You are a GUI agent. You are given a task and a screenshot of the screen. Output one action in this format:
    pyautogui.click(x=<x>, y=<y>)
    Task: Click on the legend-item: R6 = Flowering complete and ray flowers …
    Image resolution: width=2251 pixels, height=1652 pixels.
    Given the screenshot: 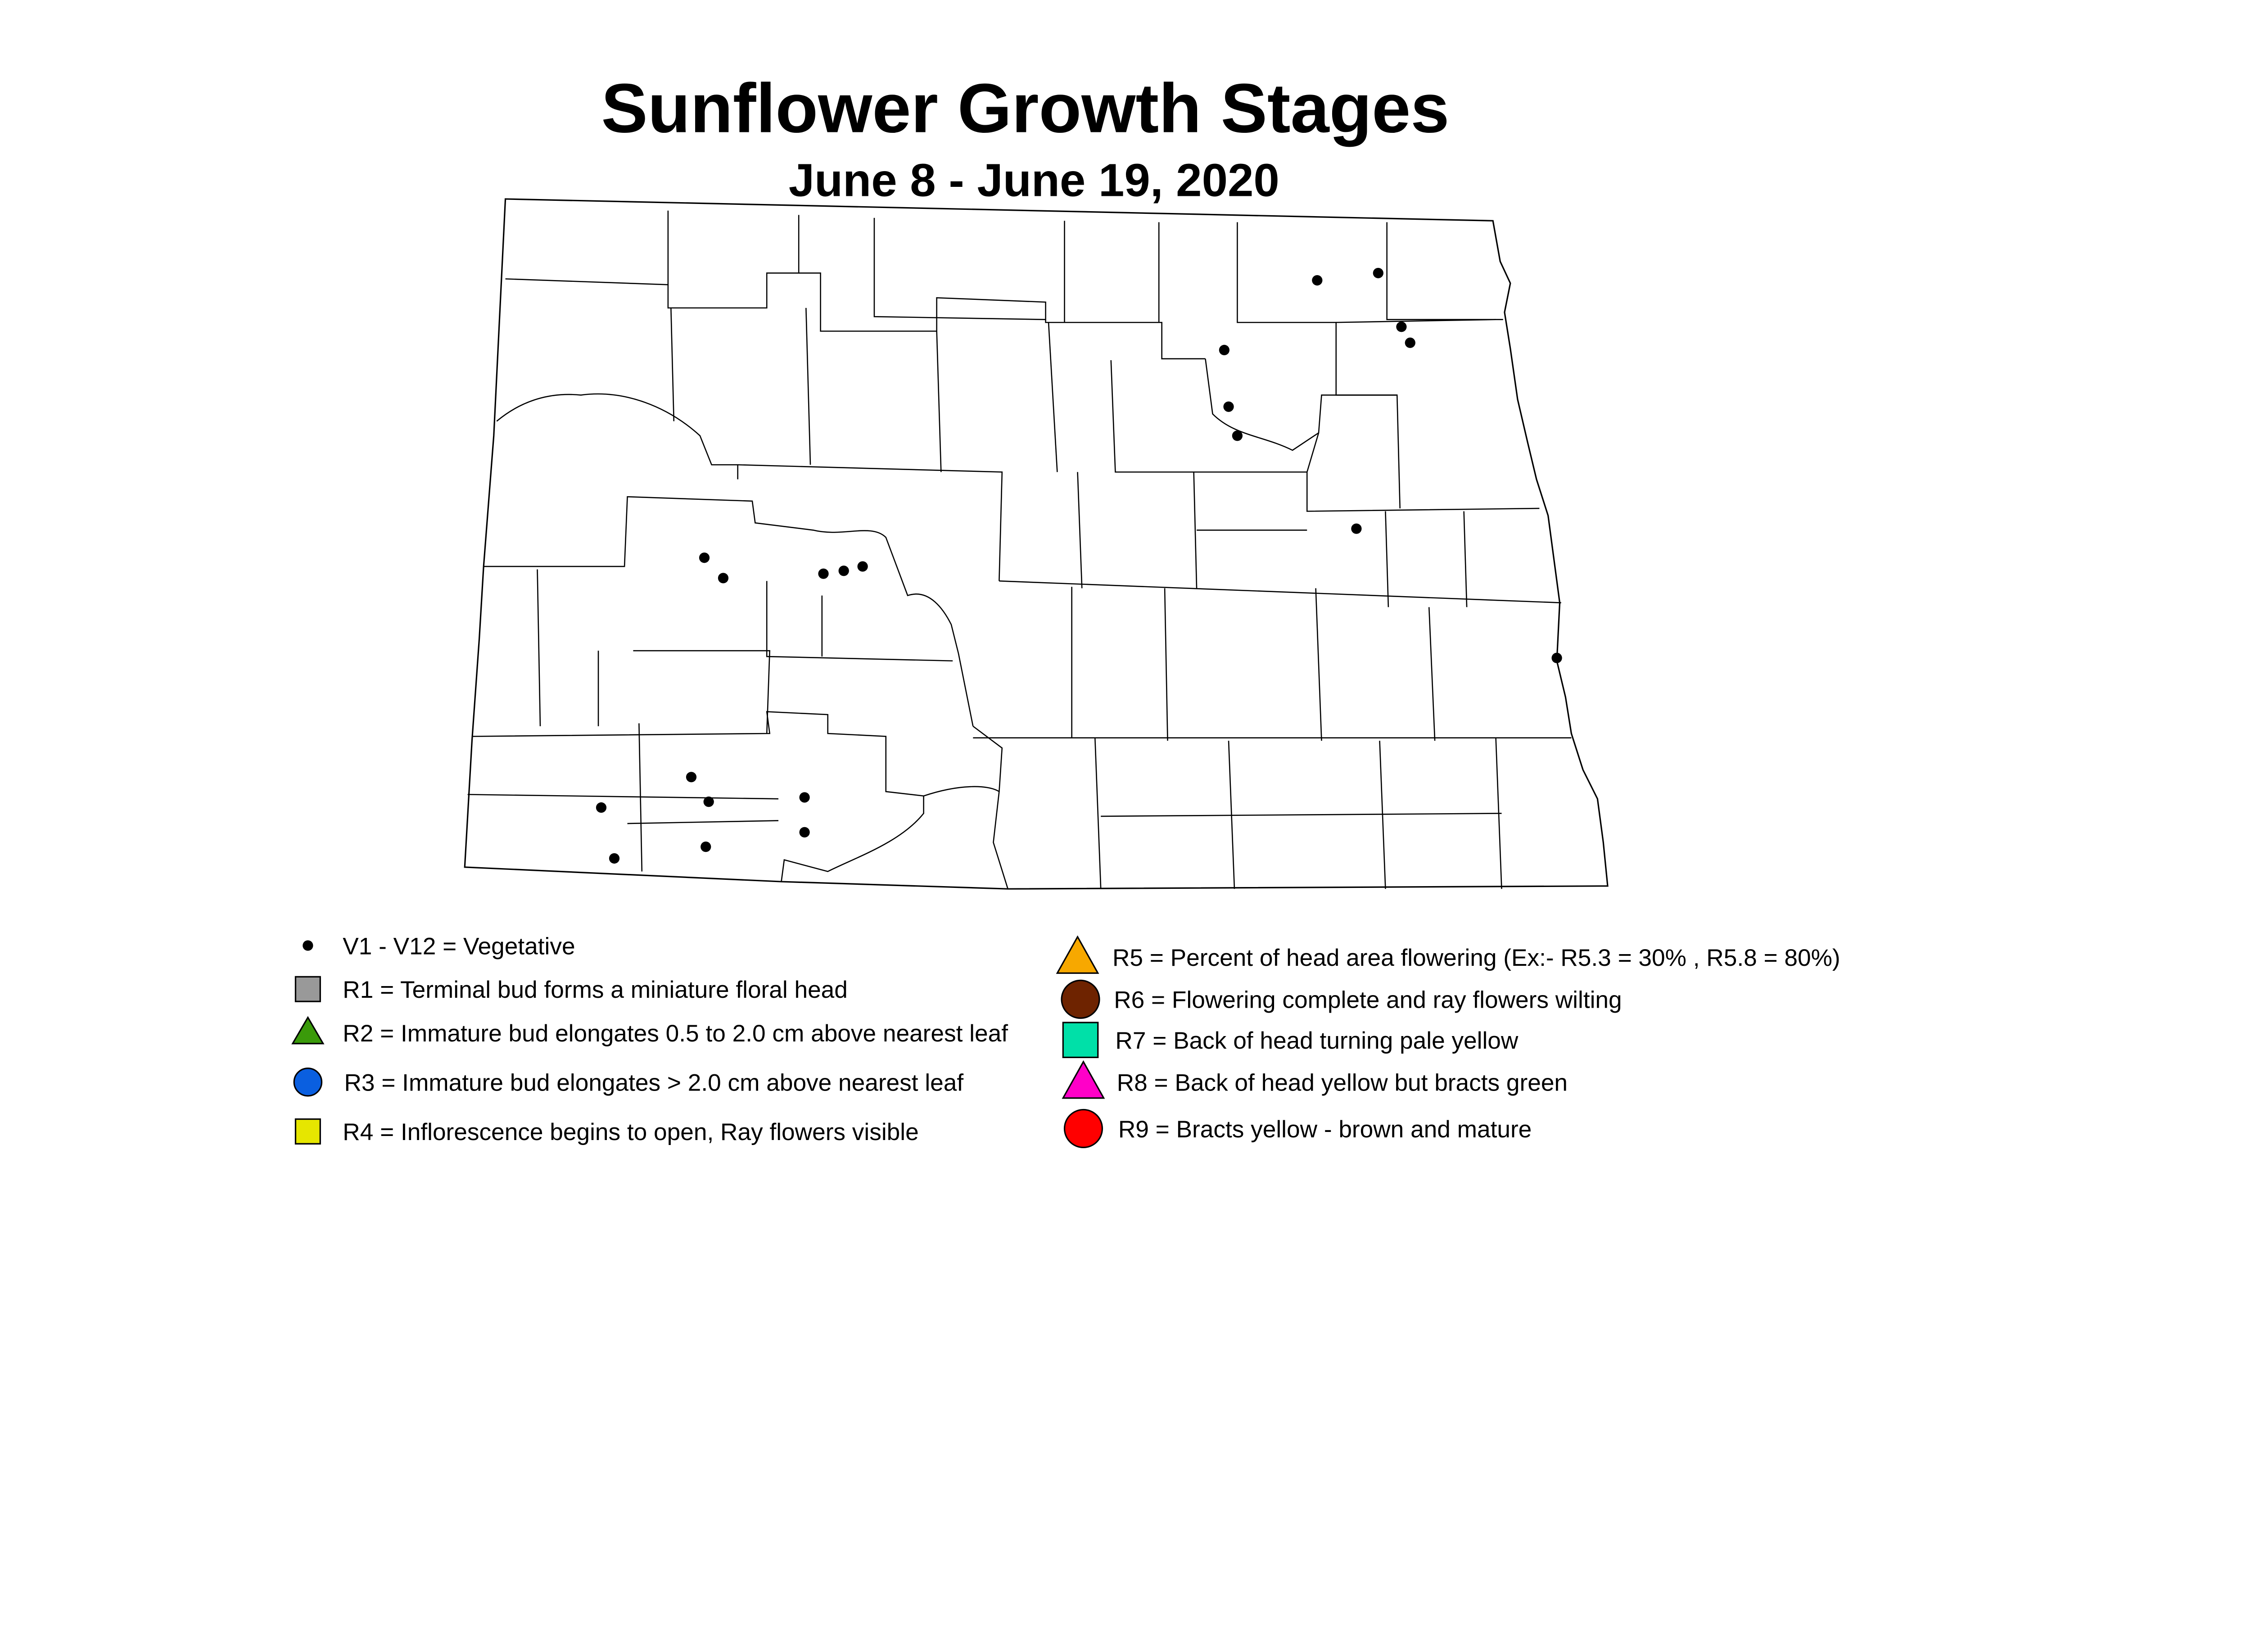 What is the action you would take?
    pyautogui.click(x=1341, y=999)
    